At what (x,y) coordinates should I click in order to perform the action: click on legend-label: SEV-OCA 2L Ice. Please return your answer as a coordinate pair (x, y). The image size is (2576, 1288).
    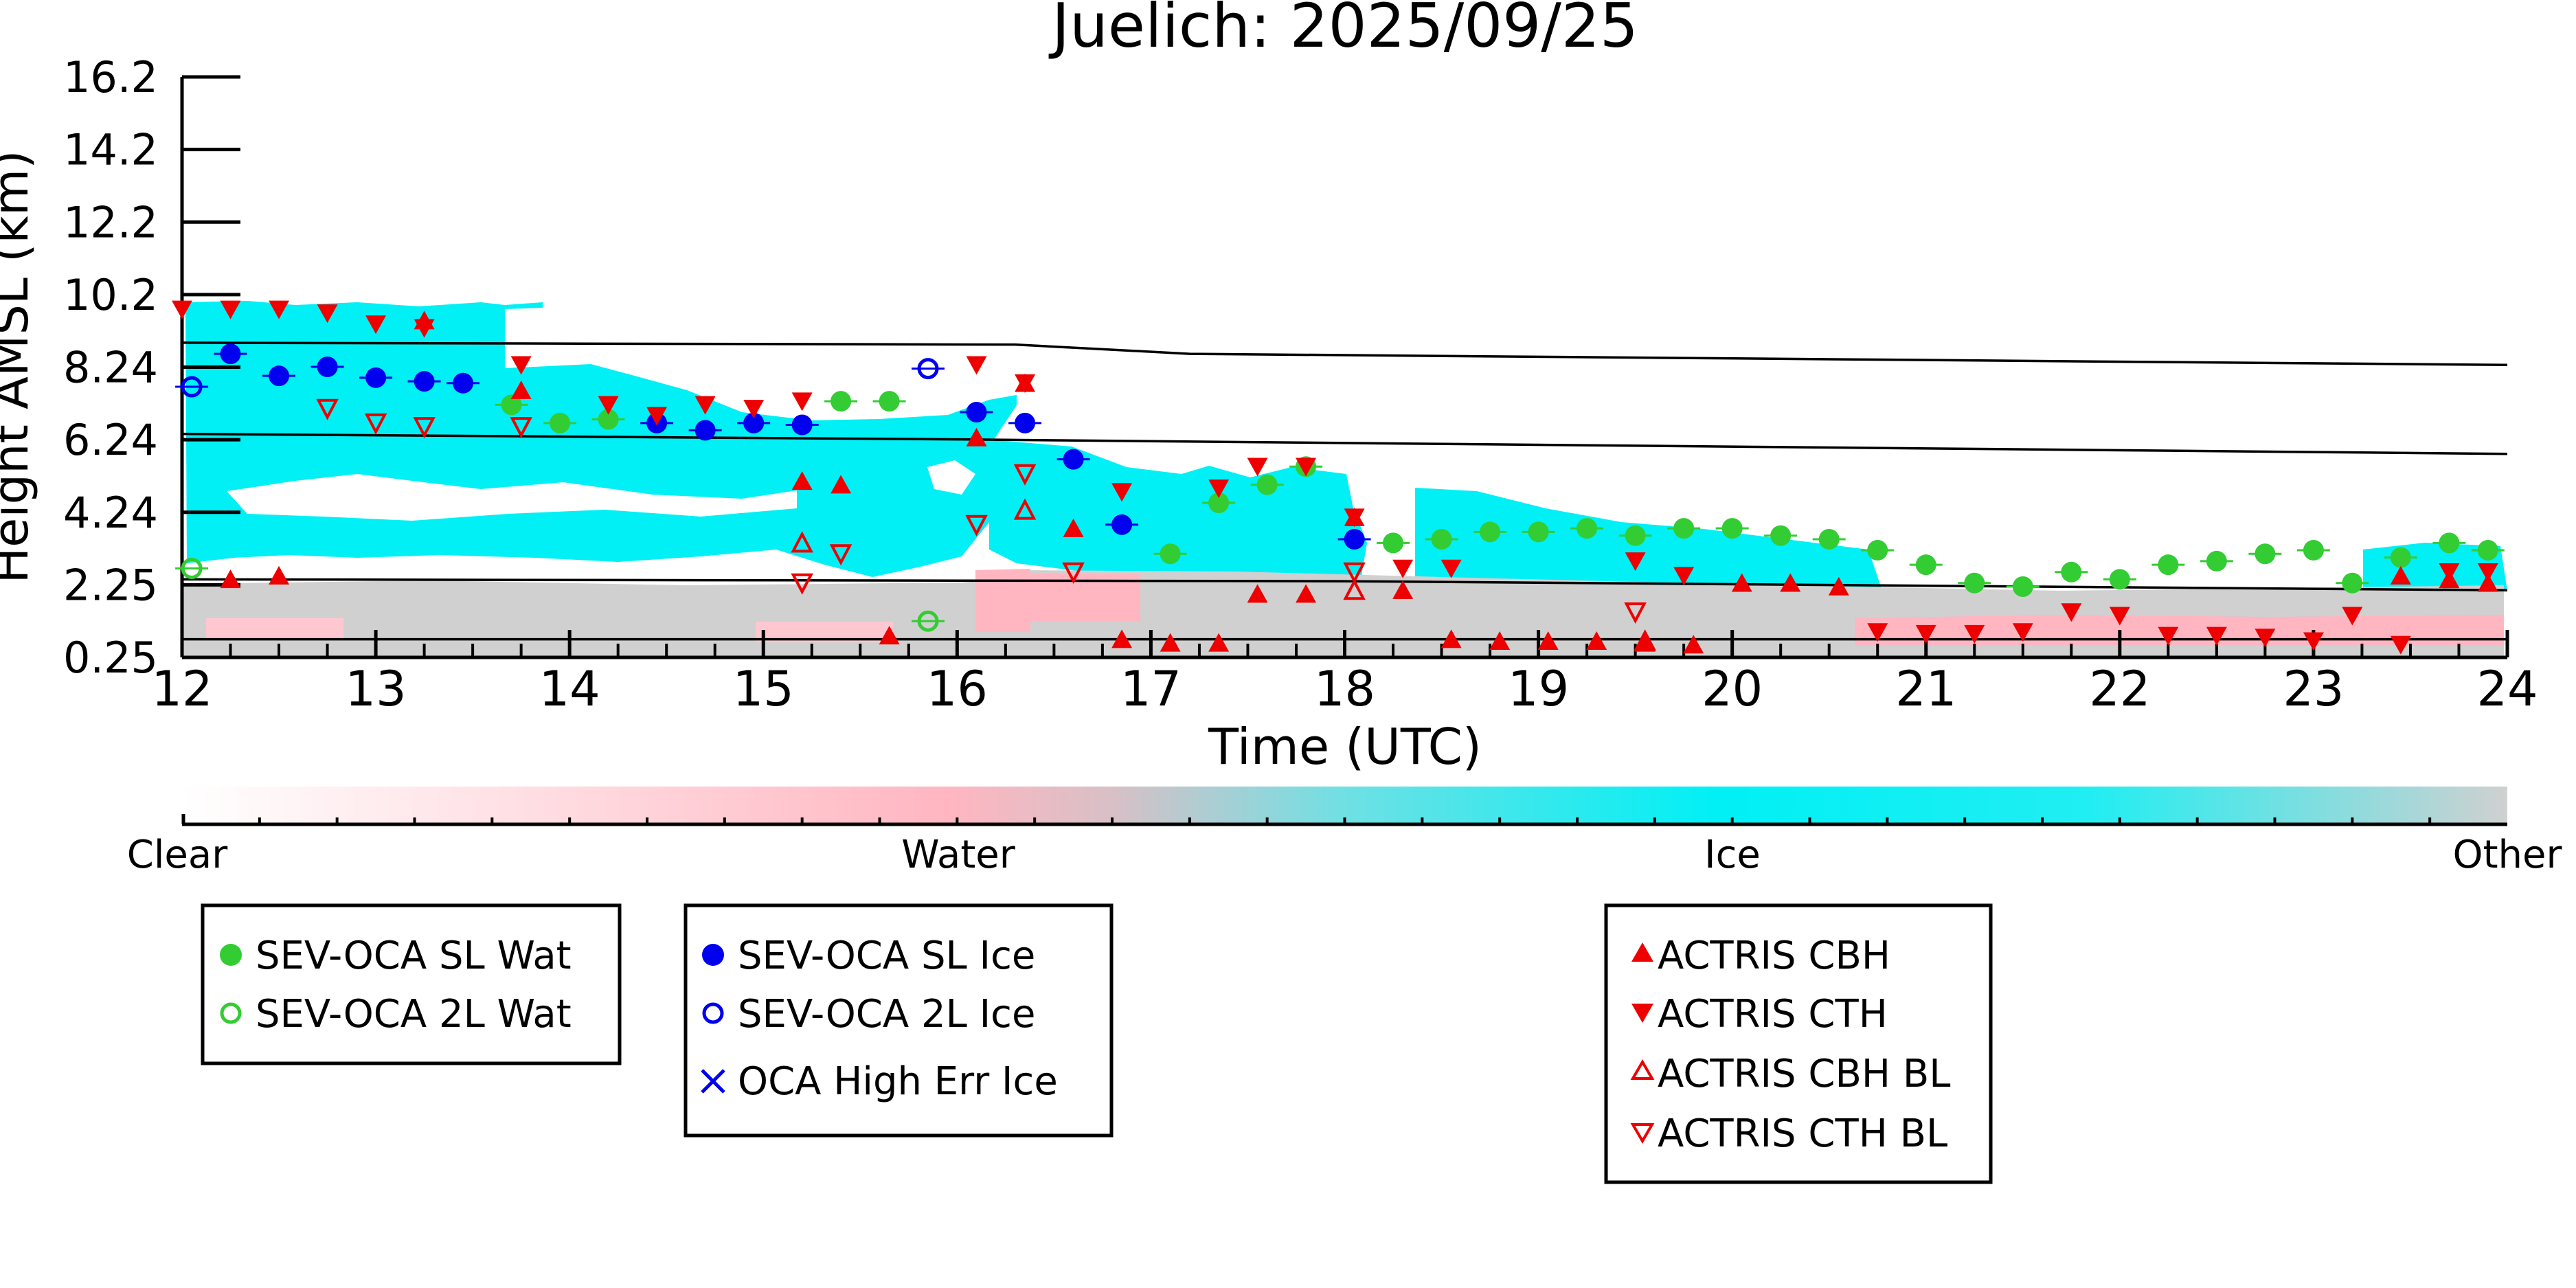
    Looking at the image, I should click on (886, 1014).